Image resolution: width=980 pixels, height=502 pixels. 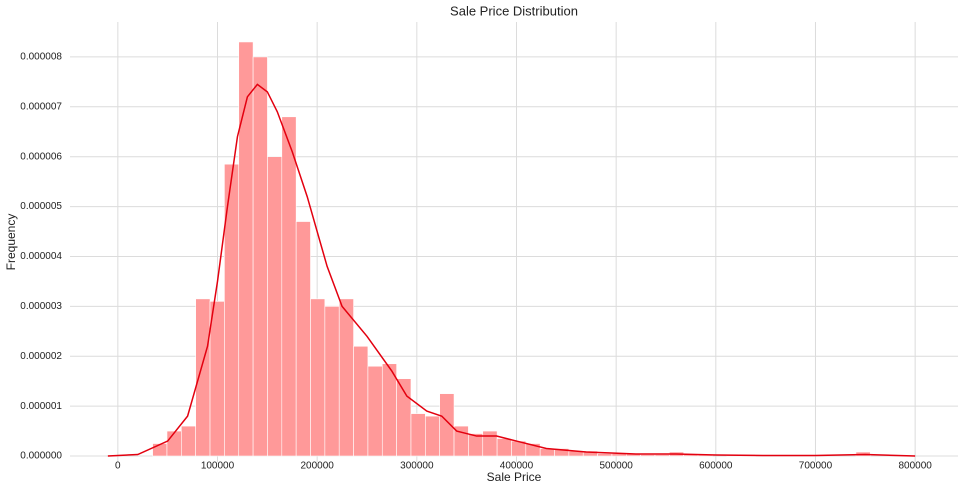 What do you see at coordinates (417, 466) in the screenshot?
I see `x-tick-label: 300000` at bounding box center [417, 466].